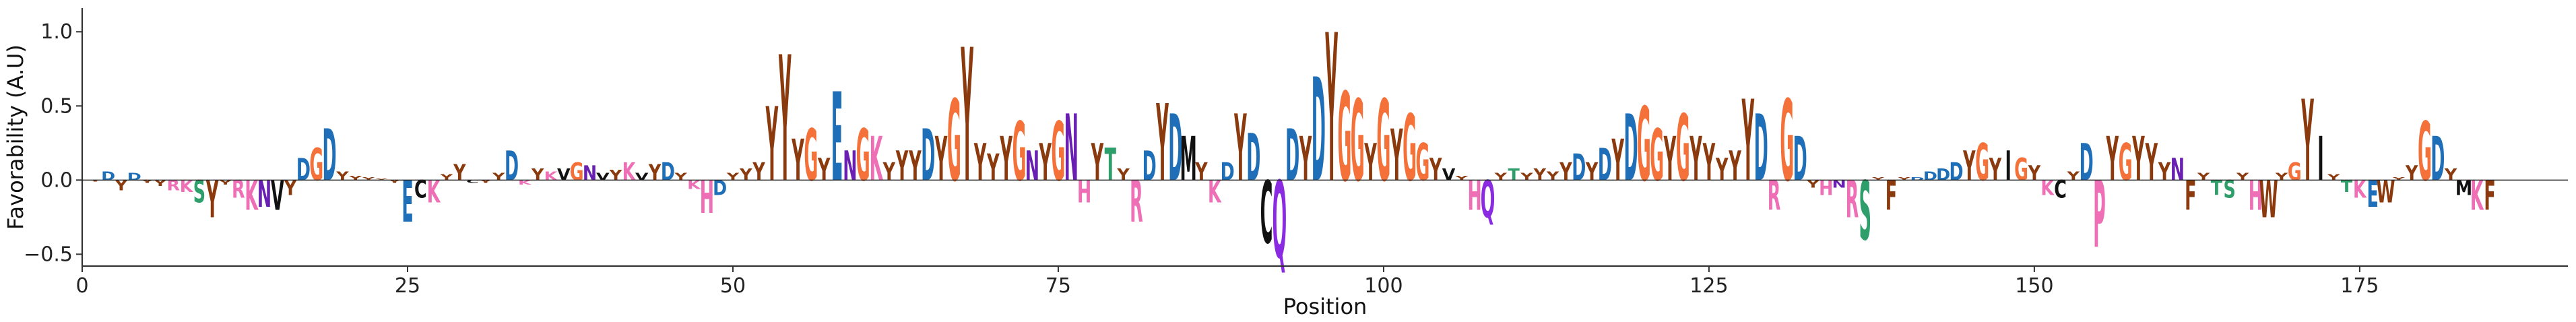 The image size is (2576, 322). Describe the element at coordinates (1149, 165) in the screenshot. I see `logo-letter-pos-82: D` at that location.